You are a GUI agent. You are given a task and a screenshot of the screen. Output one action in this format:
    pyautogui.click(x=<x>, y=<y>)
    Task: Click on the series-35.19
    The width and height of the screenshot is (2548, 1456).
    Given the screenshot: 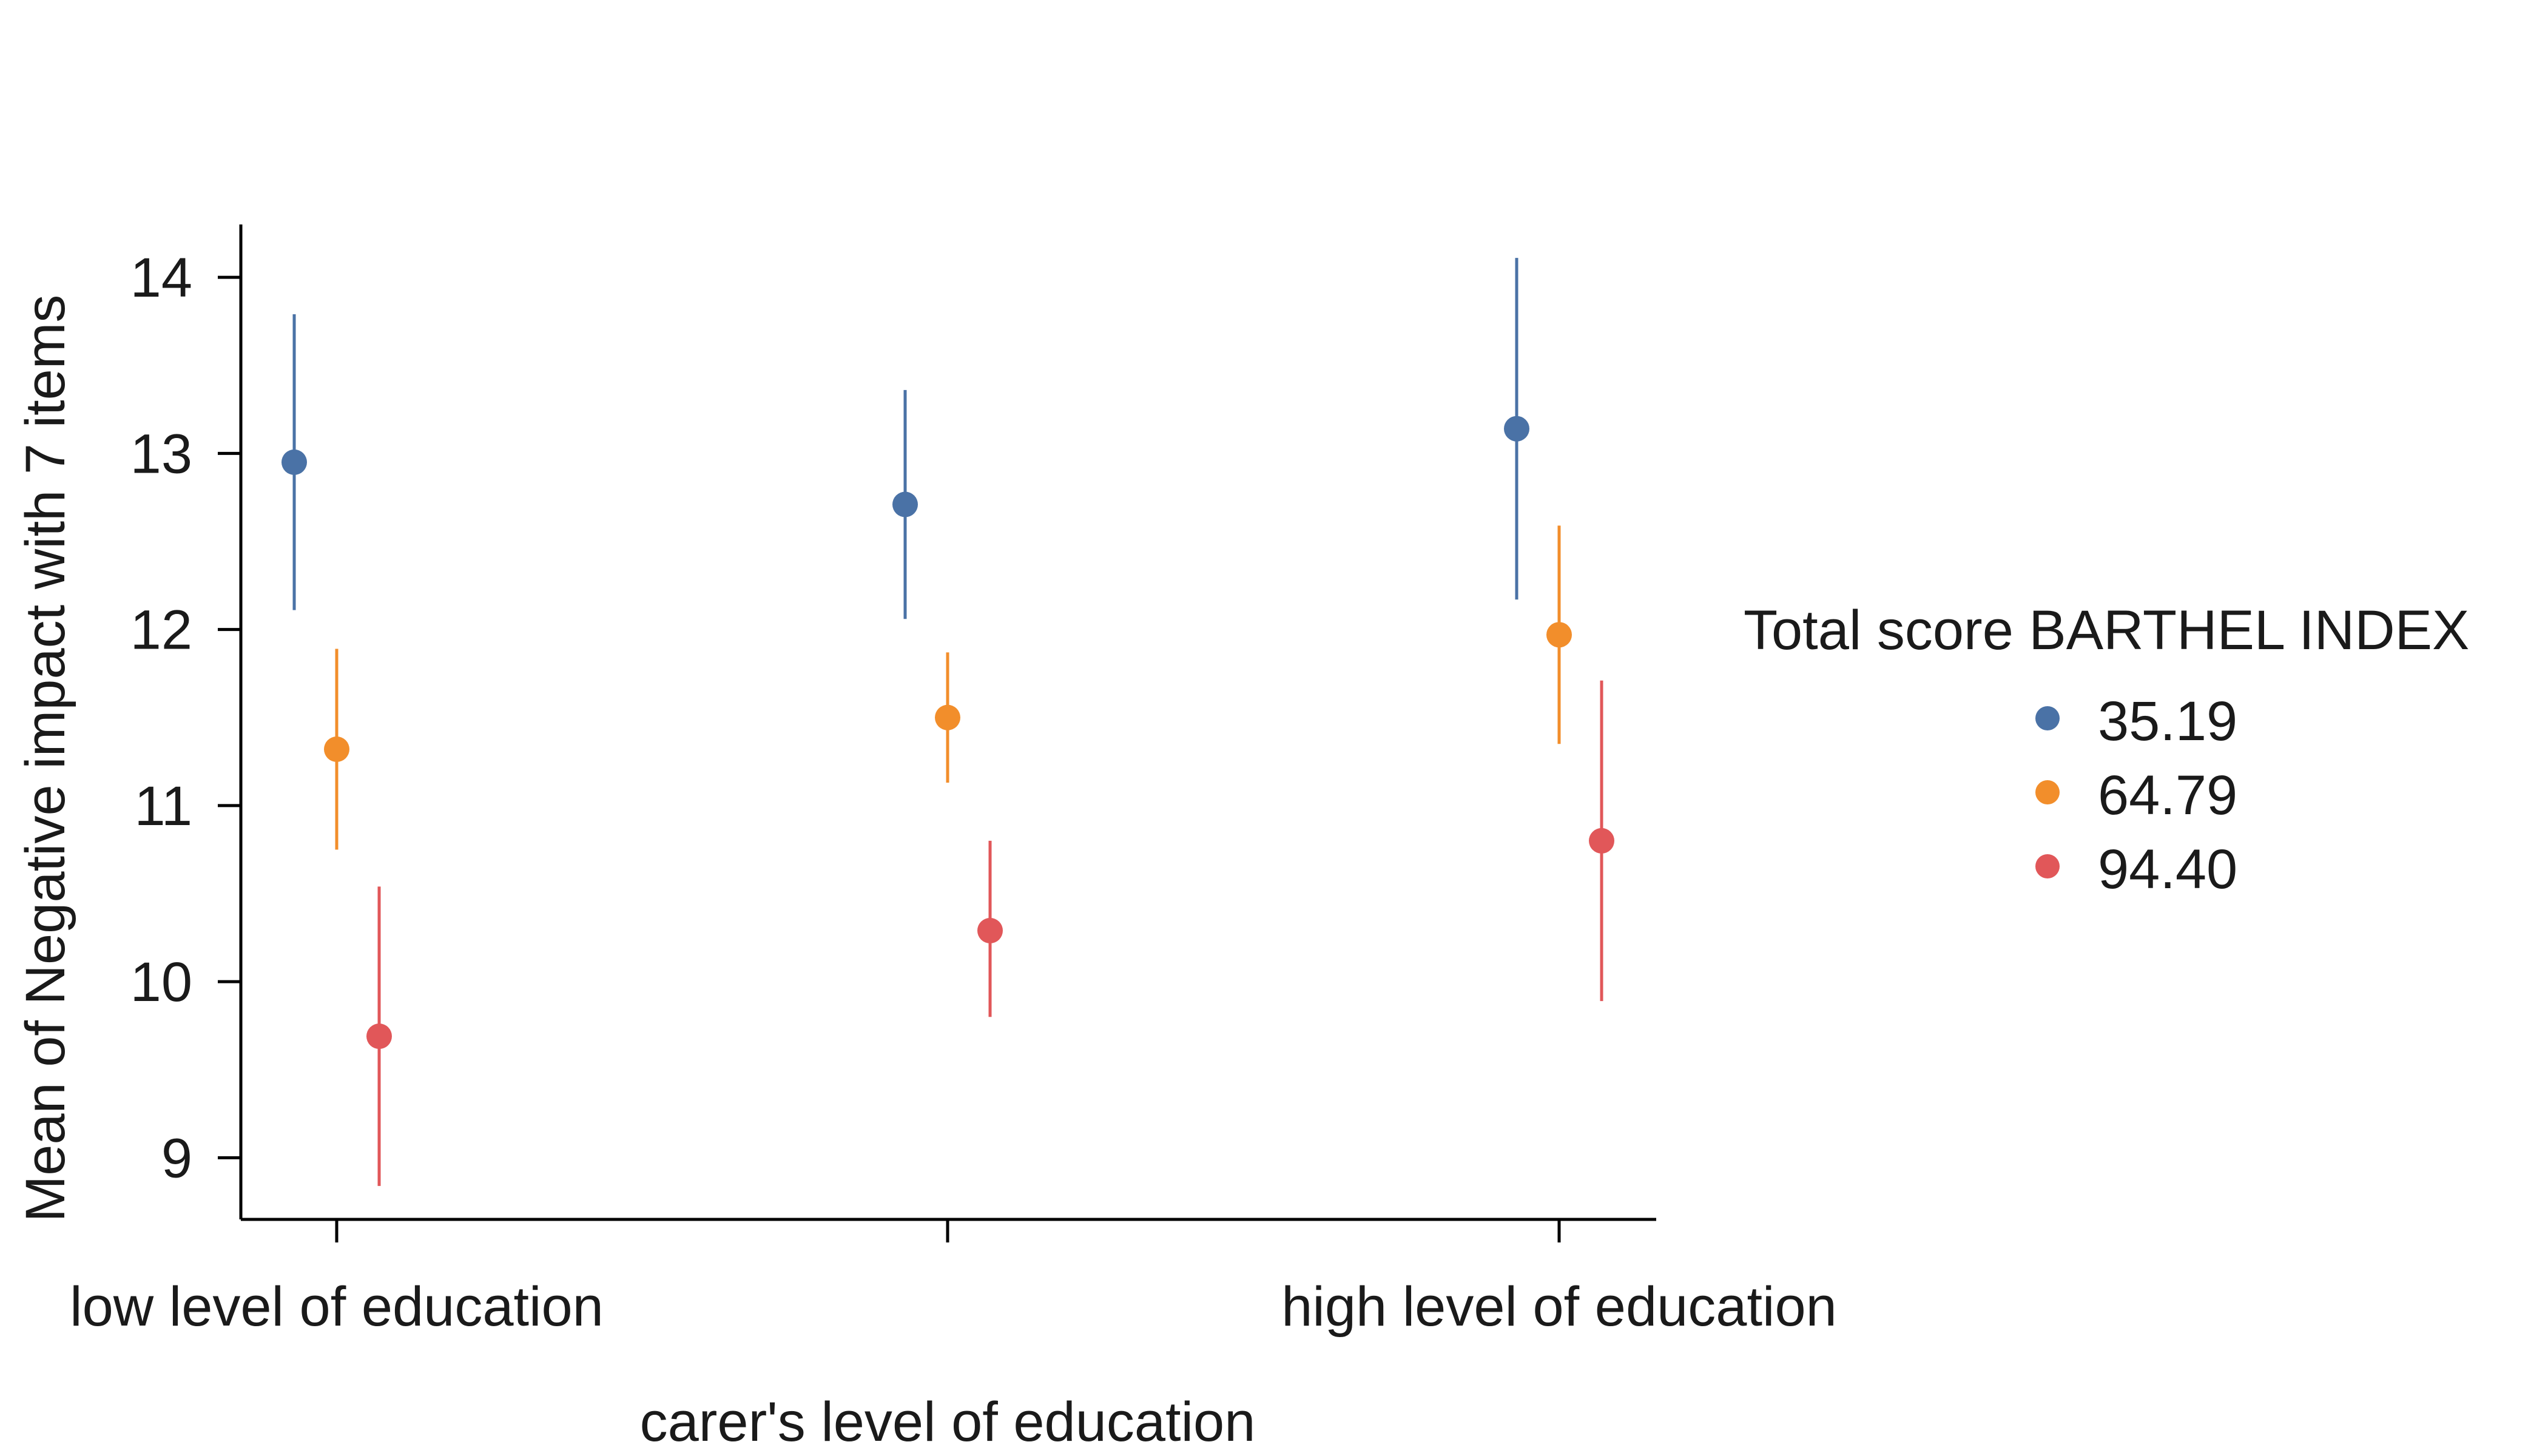 What is the action you would take?
    pyautogui.click(x=905, y=438)
    